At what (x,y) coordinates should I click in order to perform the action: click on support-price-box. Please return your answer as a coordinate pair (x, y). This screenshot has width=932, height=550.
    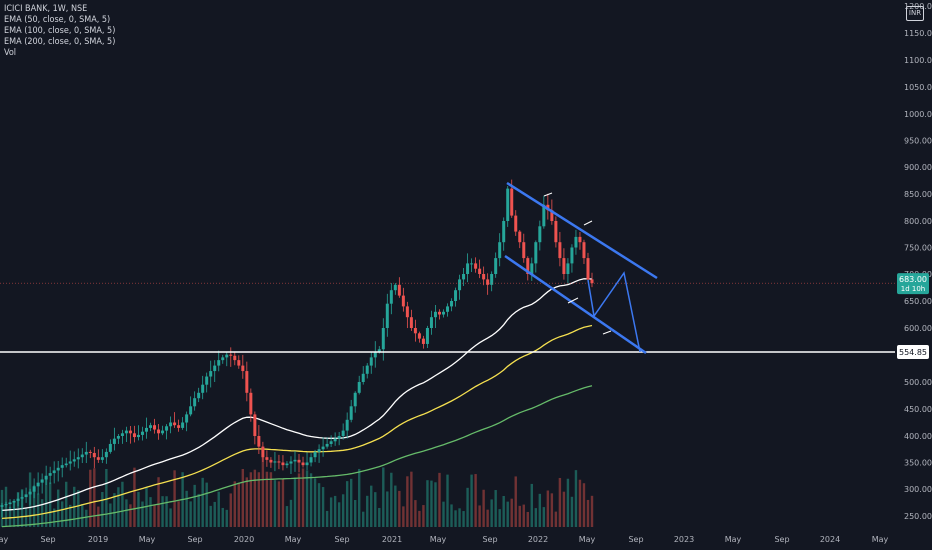
    Looking at the image, I should click on (913, 352).